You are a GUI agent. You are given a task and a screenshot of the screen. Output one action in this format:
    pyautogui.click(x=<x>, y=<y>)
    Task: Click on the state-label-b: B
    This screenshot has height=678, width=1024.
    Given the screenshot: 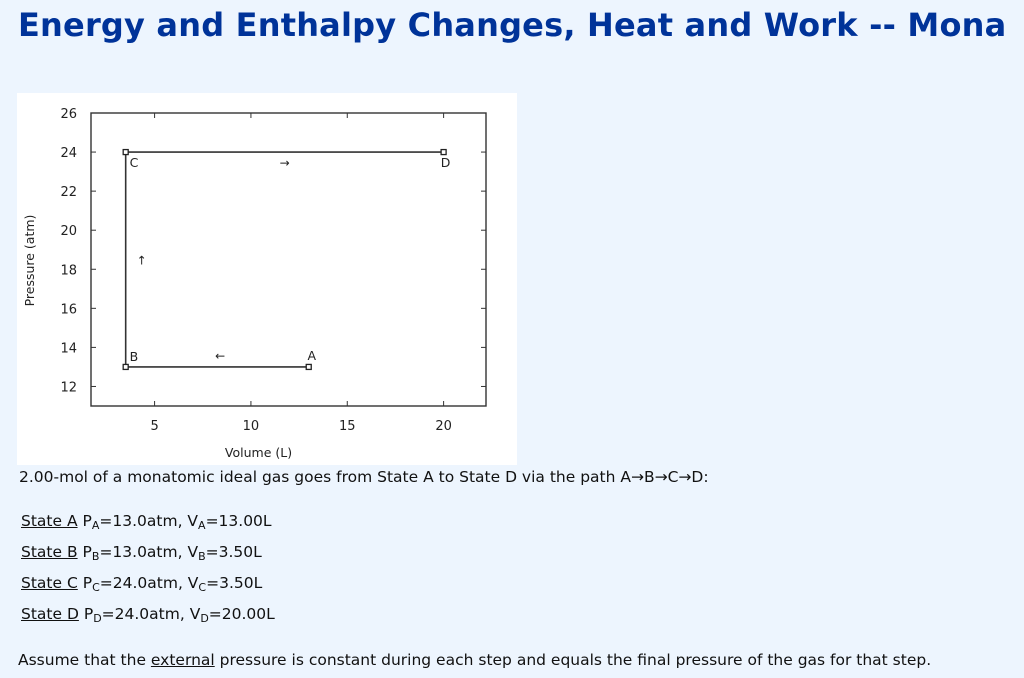 What is the action you would take?
    pyautogui.click(x=134, y=356)
    